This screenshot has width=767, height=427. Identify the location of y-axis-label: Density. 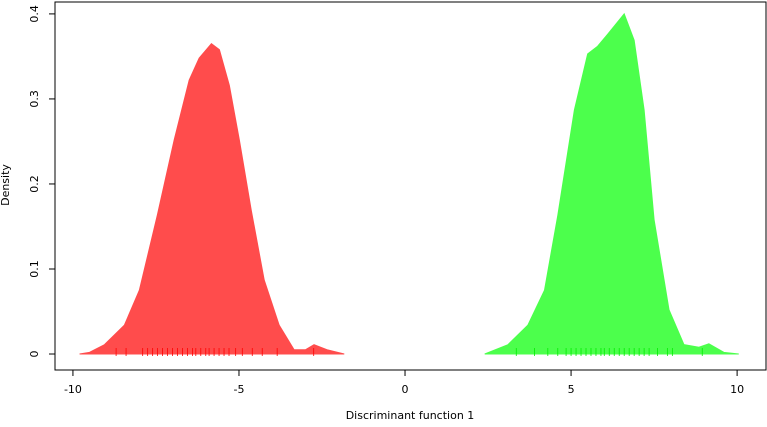
(6, 185).